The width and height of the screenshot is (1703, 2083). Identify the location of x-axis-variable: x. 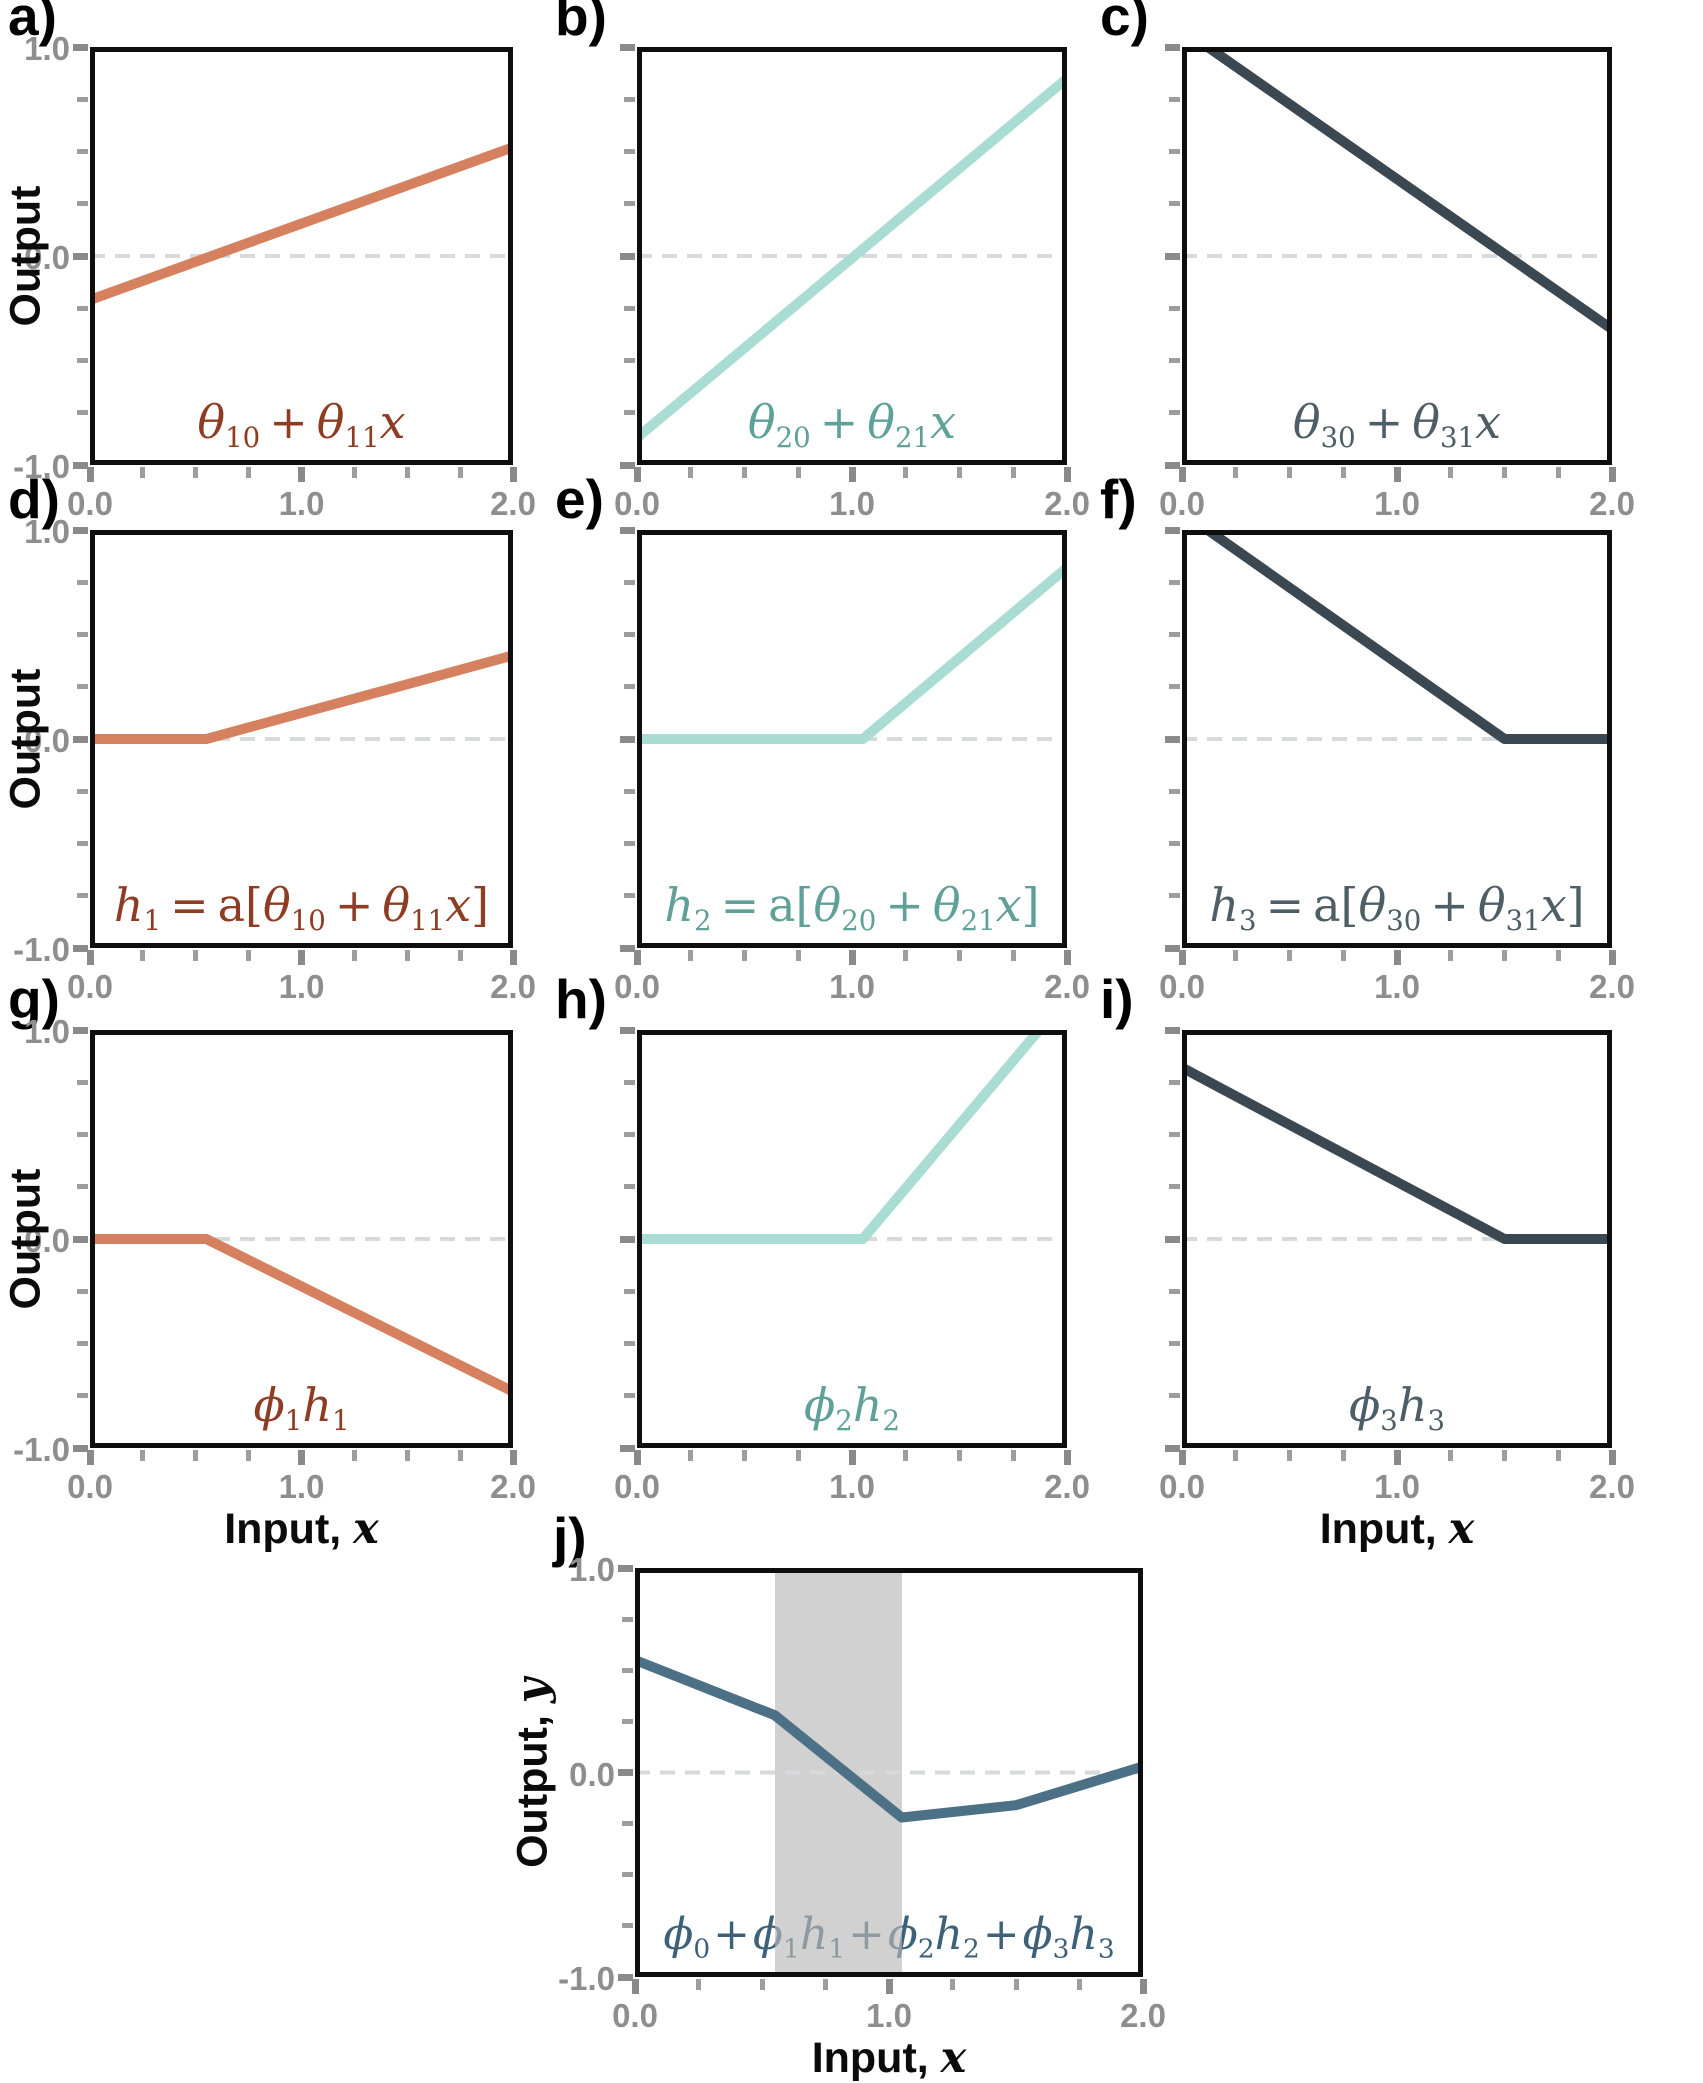
(953, 2058).